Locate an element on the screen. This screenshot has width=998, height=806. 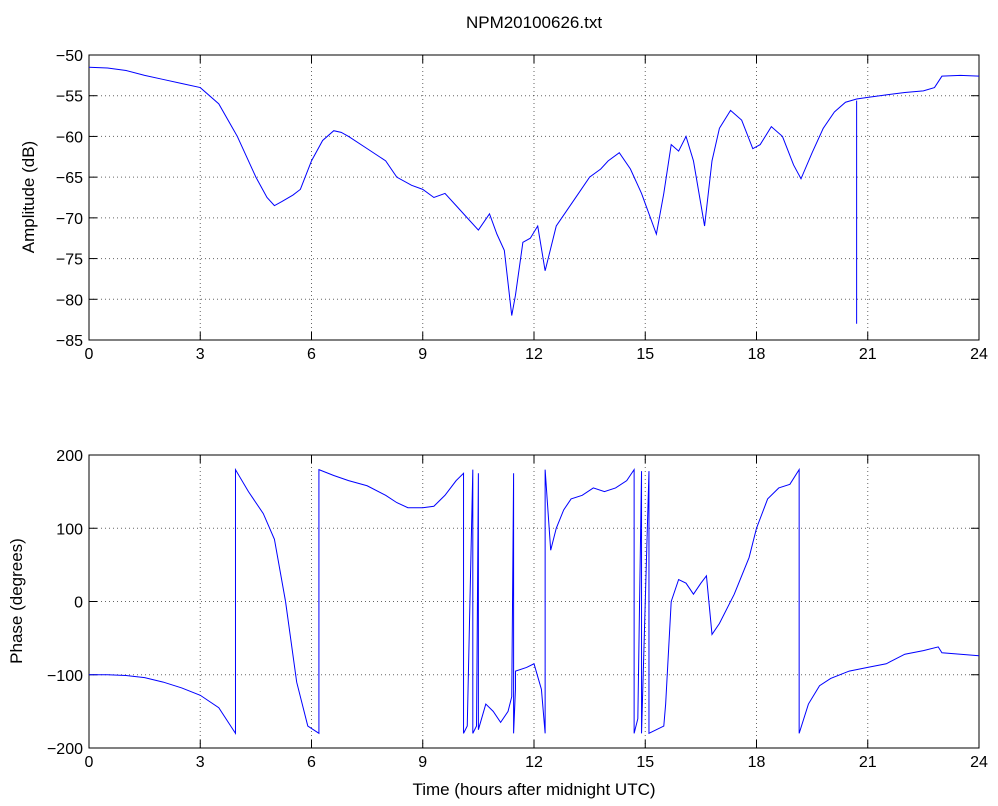
amplitude-y-axis-label: Amplitude (dB) is located at coordinates (28, 197).